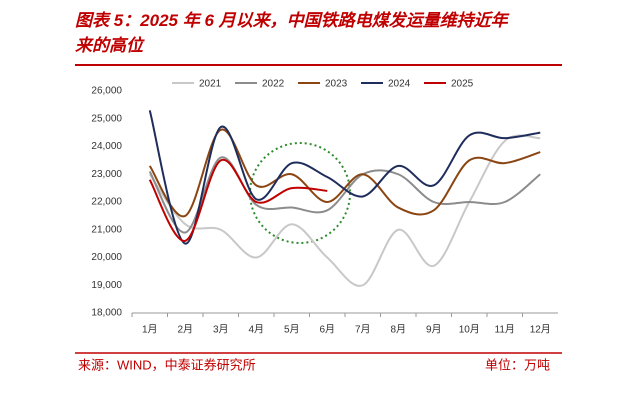  Describe the element at coordinates (106, 229) in the screenshot. I see `y-tick-label: 21,000` at that location.